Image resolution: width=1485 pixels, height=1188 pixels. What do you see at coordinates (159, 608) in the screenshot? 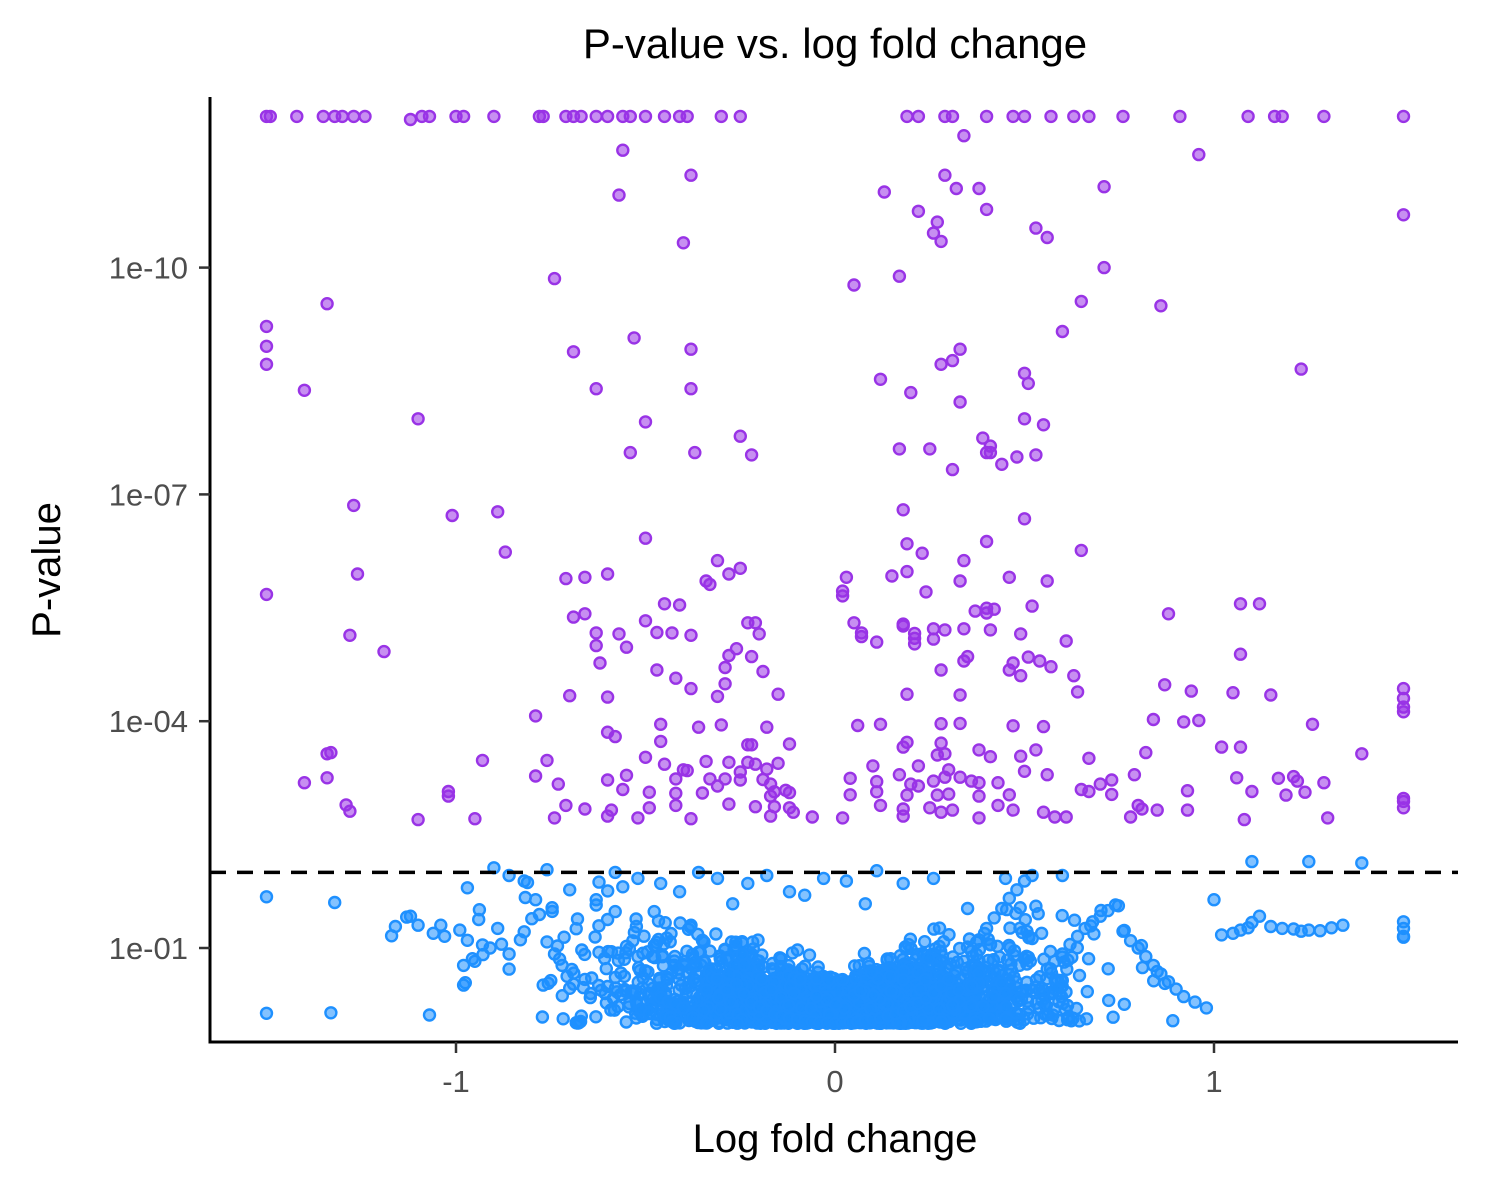
I see `y-axis-ticks: 1e-10 1e-07 1e-04 1e-01` at bounding box center [159, 608].